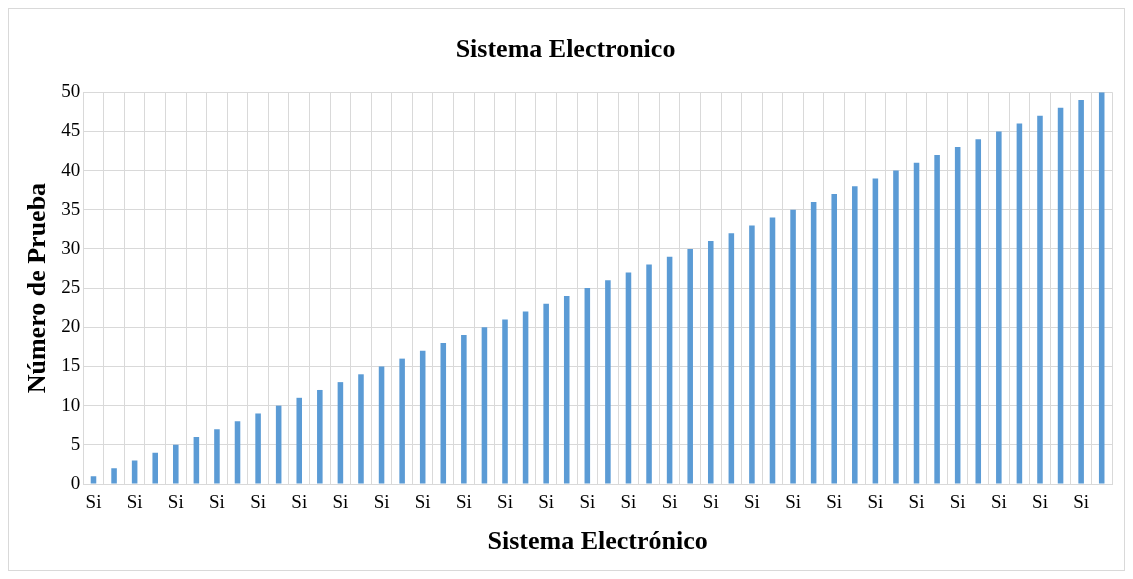 The image size is (1133, 579). Describe the element at coordinates (71, 287) in the screenshot. I see `y-tick-label: 25` at that location.